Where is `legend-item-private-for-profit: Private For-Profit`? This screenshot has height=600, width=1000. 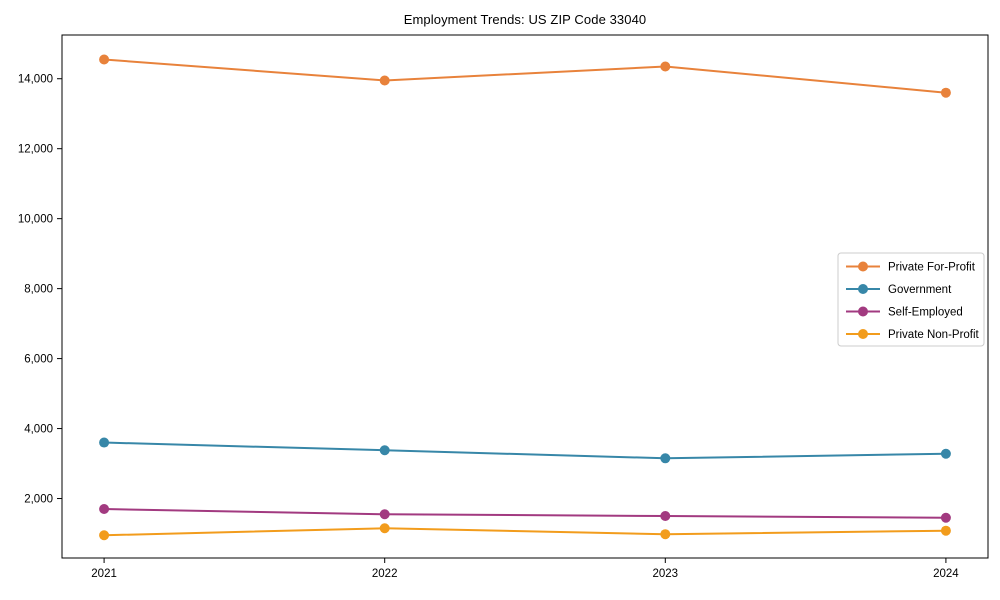 legend-item-private-for-profit: Private For-Profit is located at coordinates (911, 267).